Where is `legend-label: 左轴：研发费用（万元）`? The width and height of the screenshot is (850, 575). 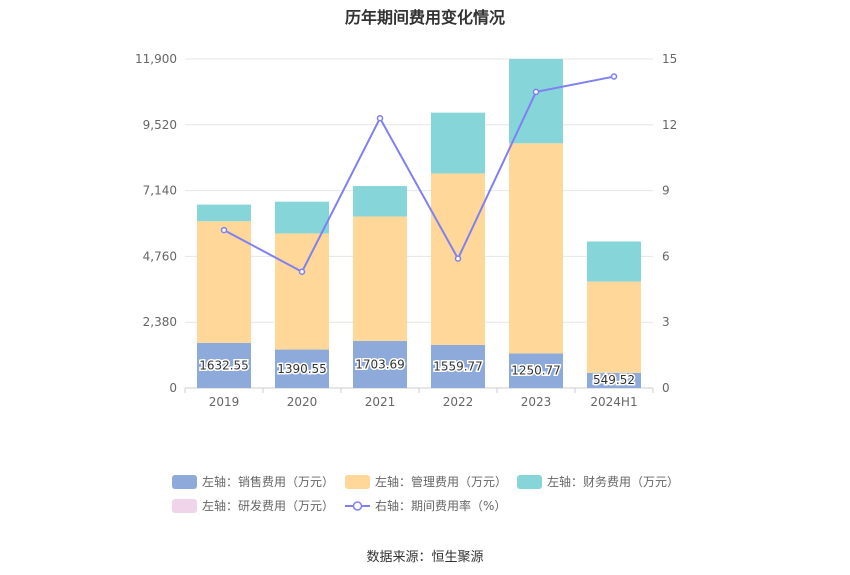 legend-label: 左轴：研发费用（万元） is located at coordinates (268, 505).